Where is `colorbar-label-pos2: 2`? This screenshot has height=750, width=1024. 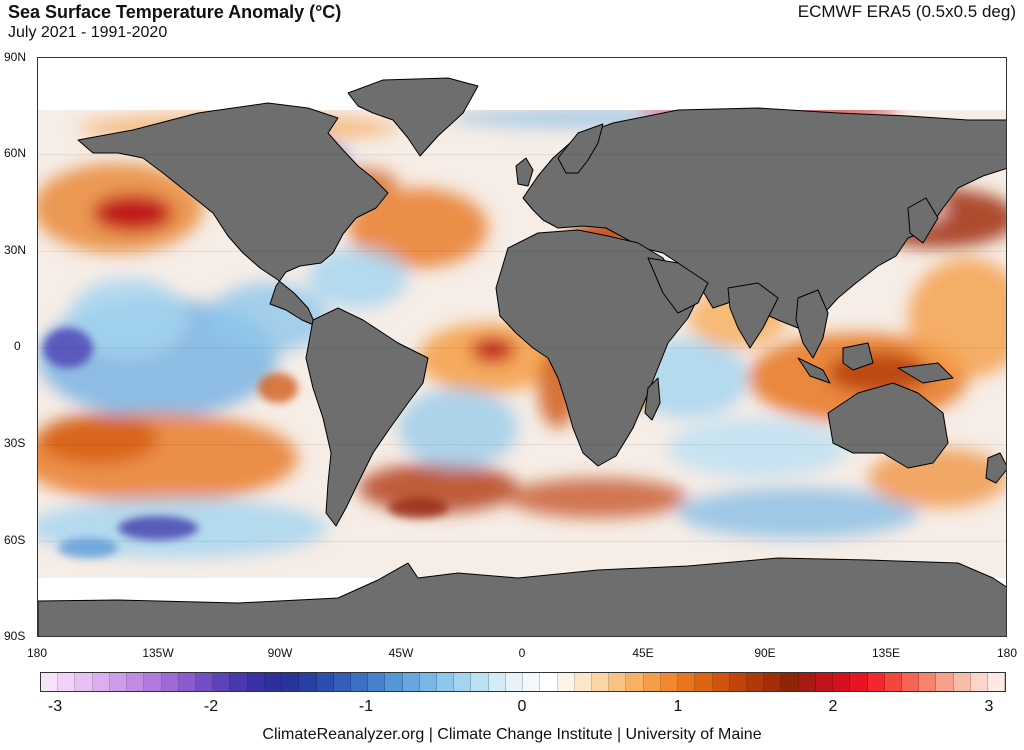 colorbar-label-pos2: 2 is located at coordinates (833, 706).